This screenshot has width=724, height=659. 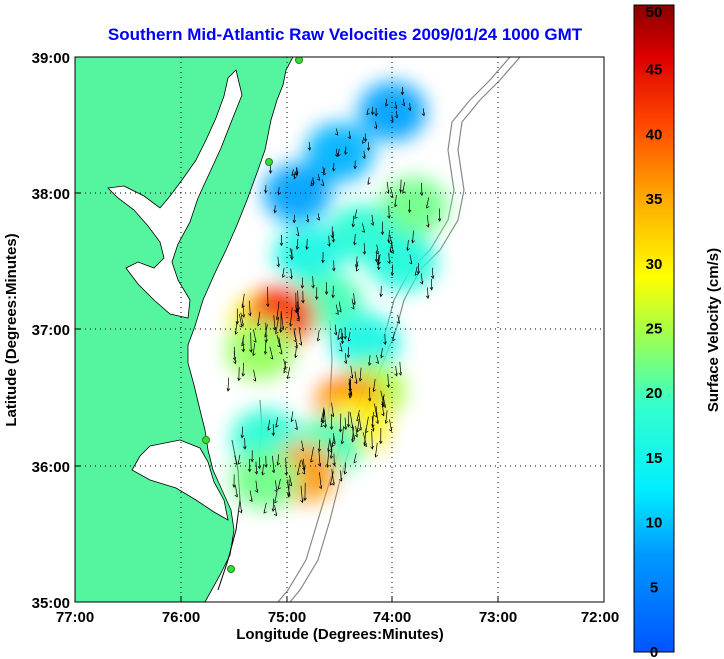 I want to click on pamlico-sound, so click(x=180, y=480).